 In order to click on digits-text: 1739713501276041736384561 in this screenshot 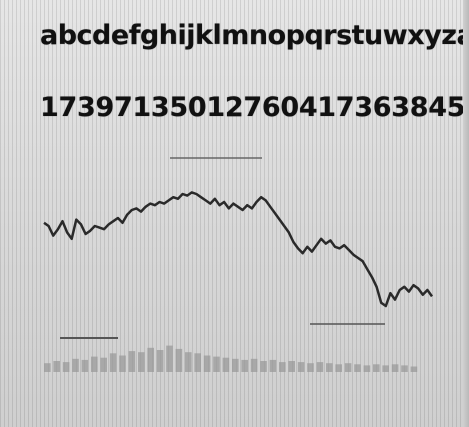, I will do `click(254, 107)`.